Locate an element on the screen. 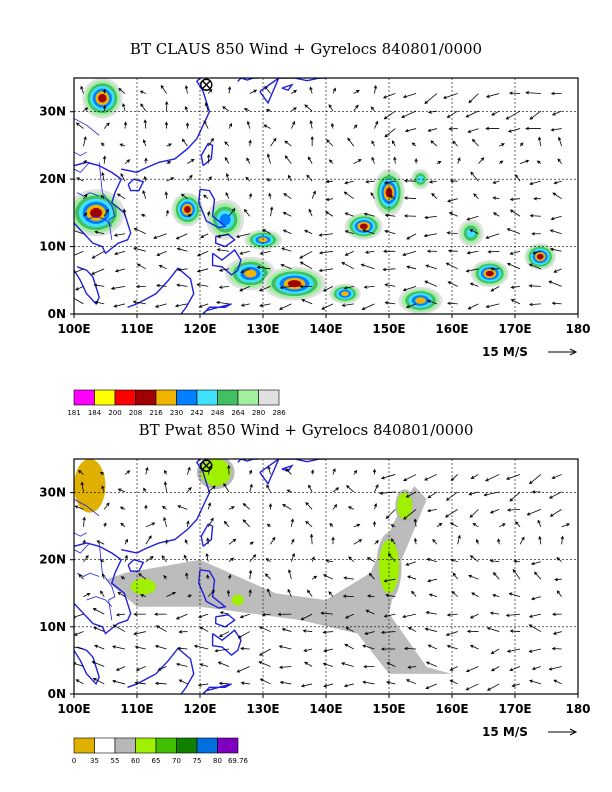 This screenshot has width=612, height=792. colorbar-swatch is located at coordinates (207, 397).